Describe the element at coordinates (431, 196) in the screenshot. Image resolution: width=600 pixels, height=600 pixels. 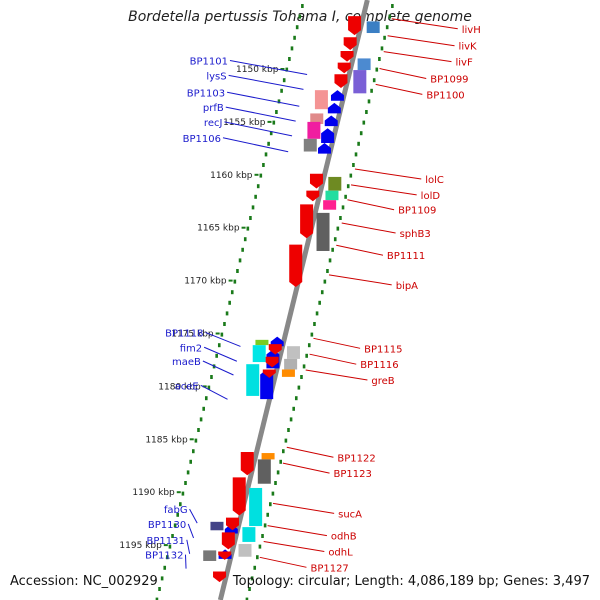
I see `reverse-gene-label: lolD` at that location.